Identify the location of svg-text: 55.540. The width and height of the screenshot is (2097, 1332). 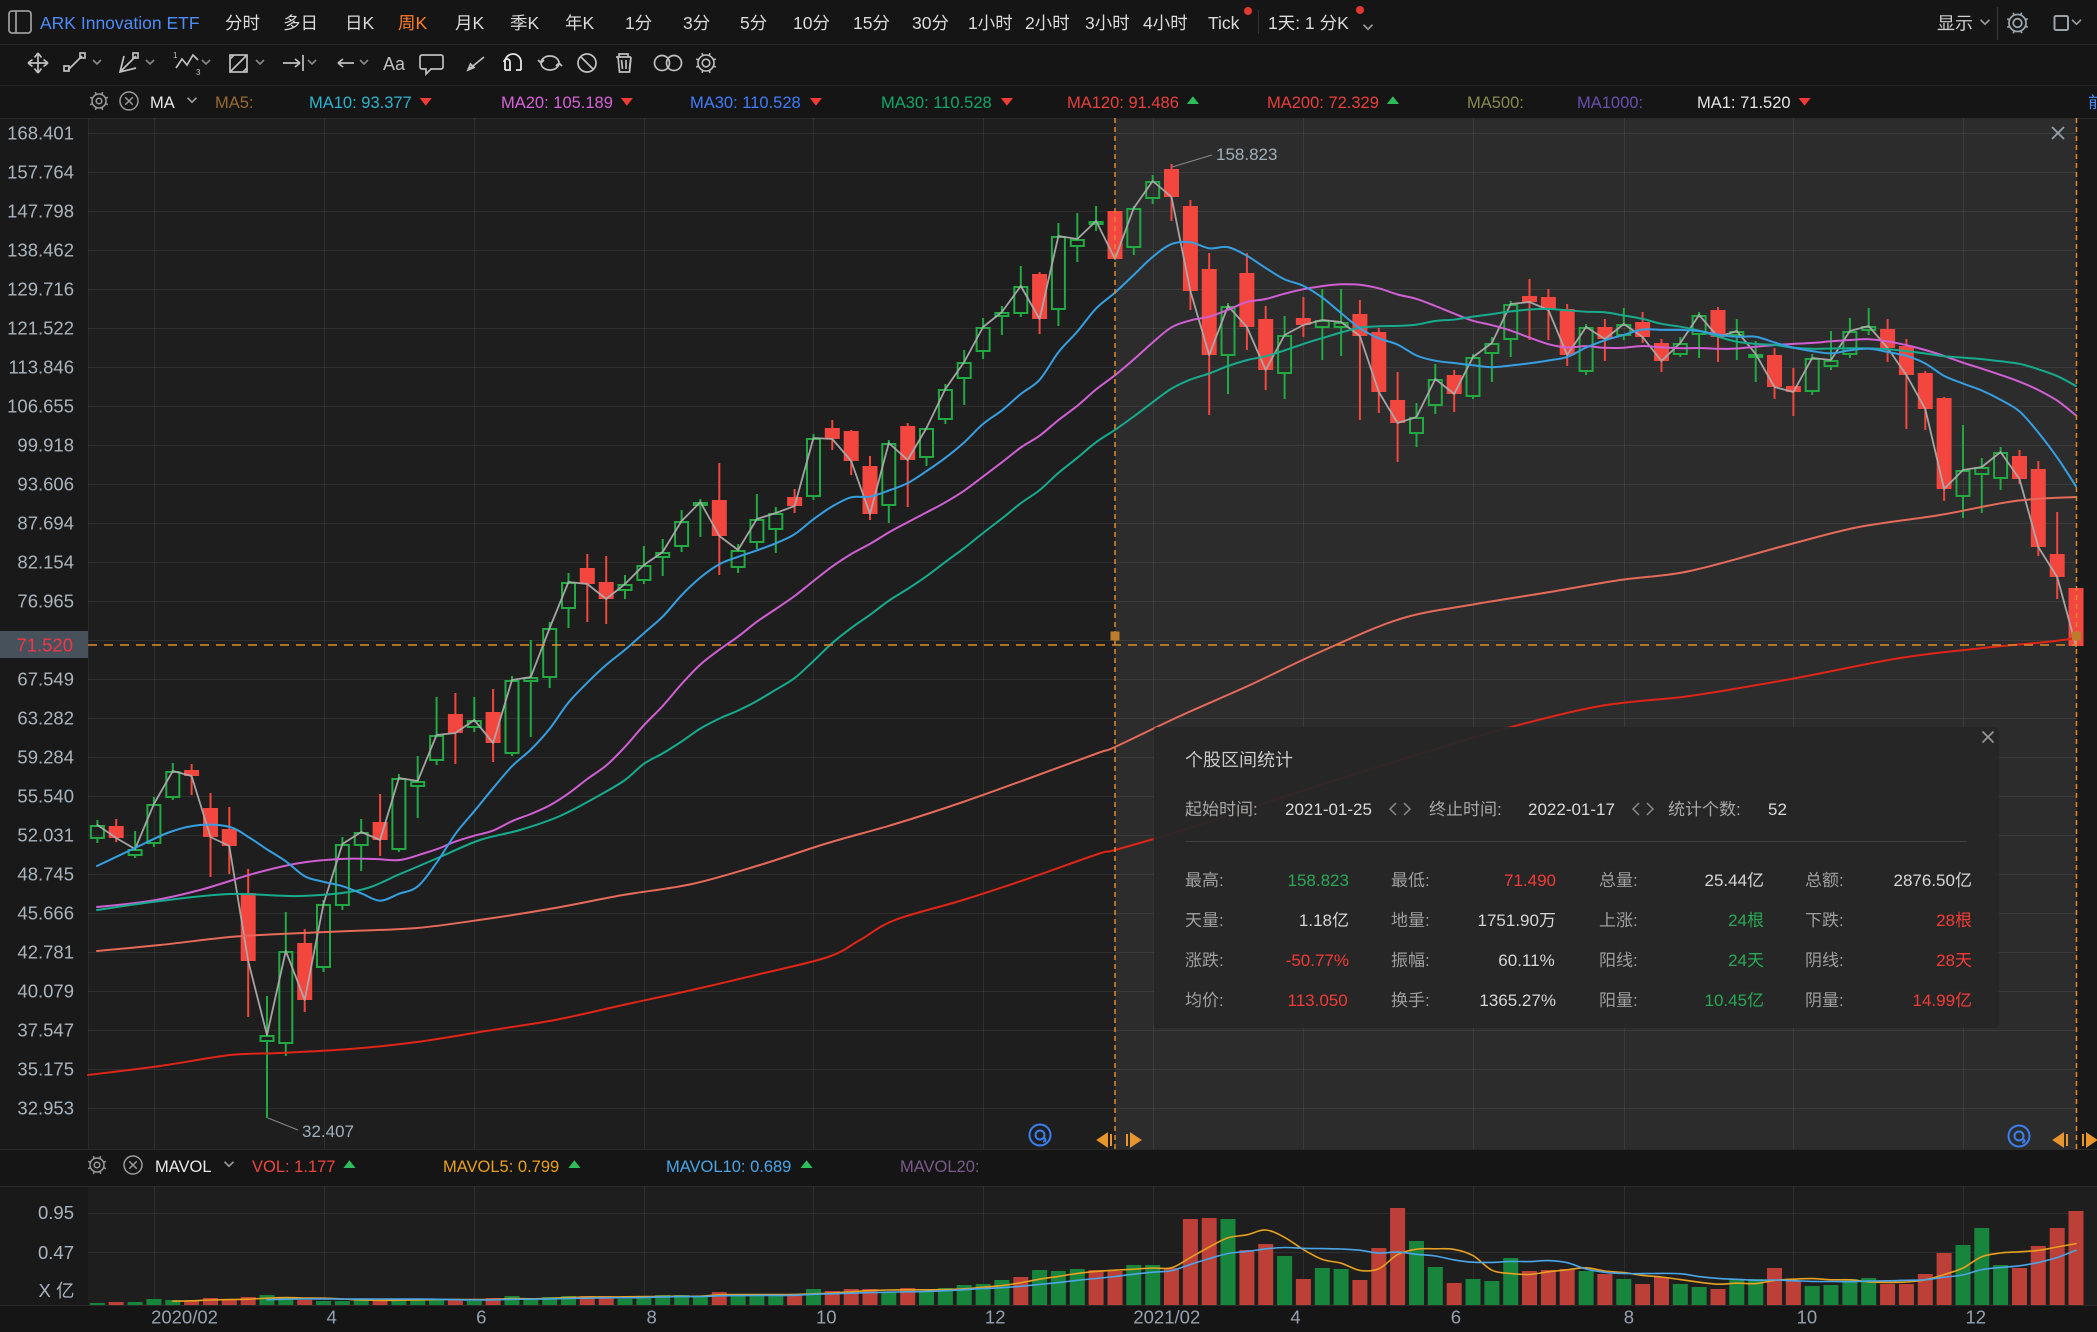
(45, 796).